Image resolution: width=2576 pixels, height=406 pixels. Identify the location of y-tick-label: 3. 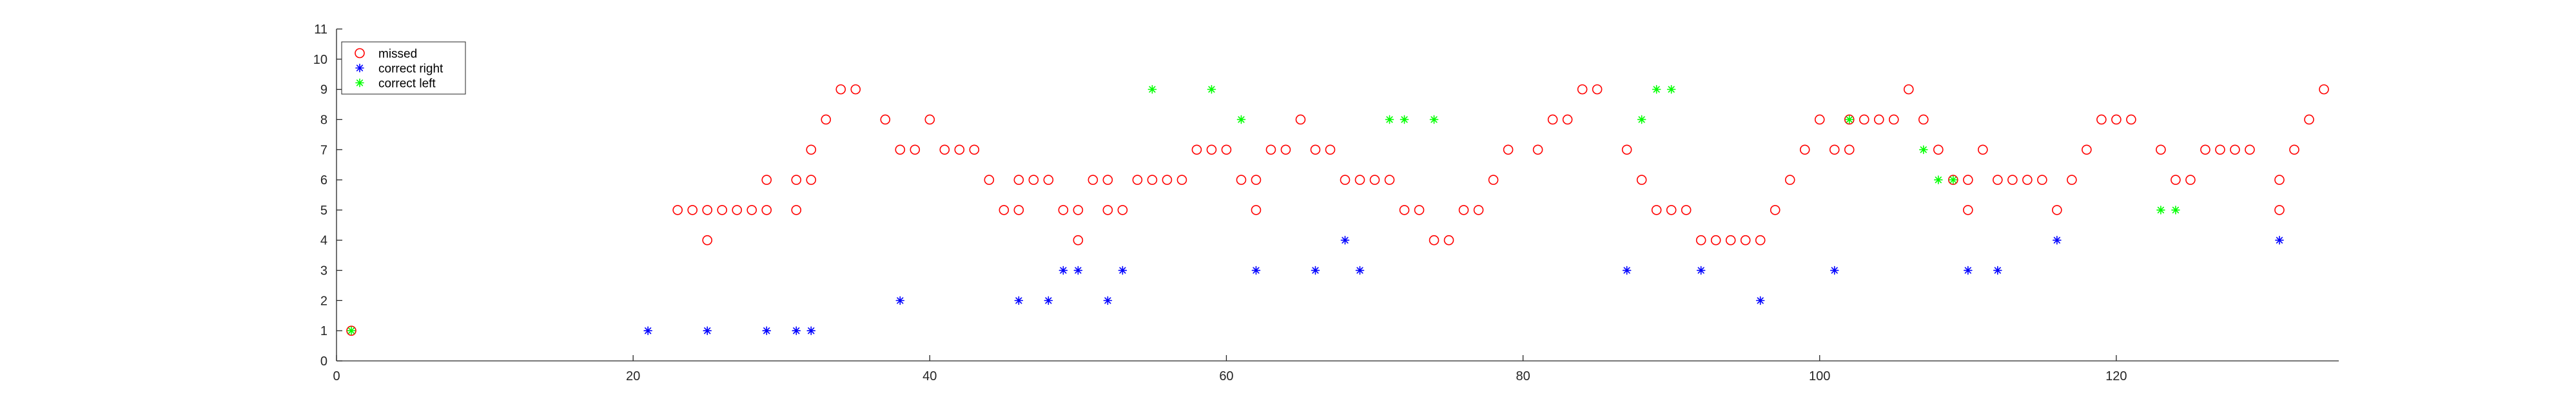
(324, 271).